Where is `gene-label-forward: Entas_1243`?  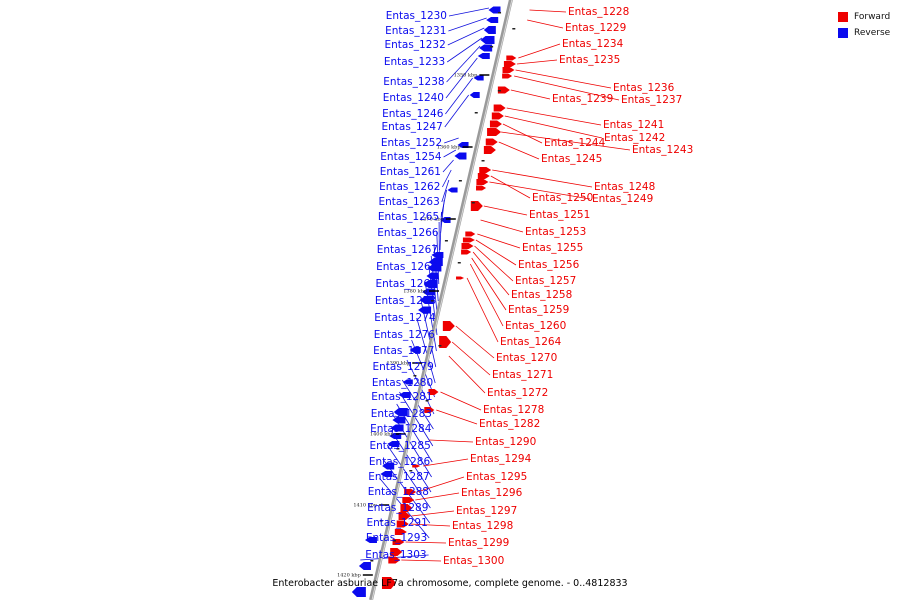 gene-label-forward: Entas_1243 is located at coordinates (662, 150).